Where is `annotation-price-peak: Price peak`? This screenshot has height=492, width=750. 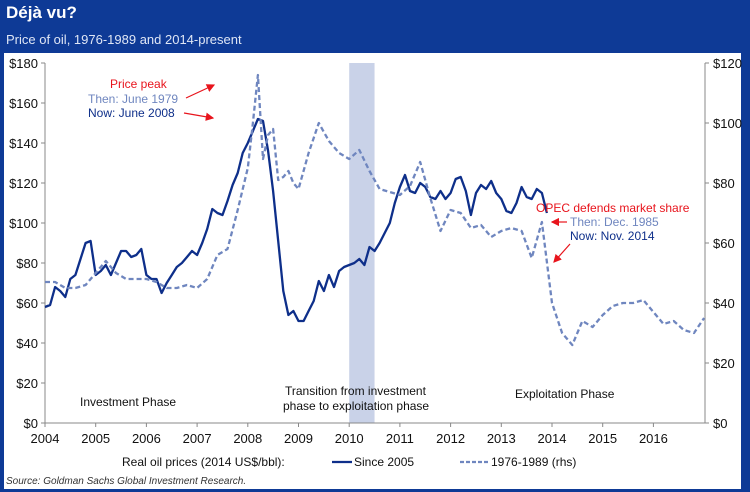
annotation-price-peak: Price peak is located at coordinates (139, 84).